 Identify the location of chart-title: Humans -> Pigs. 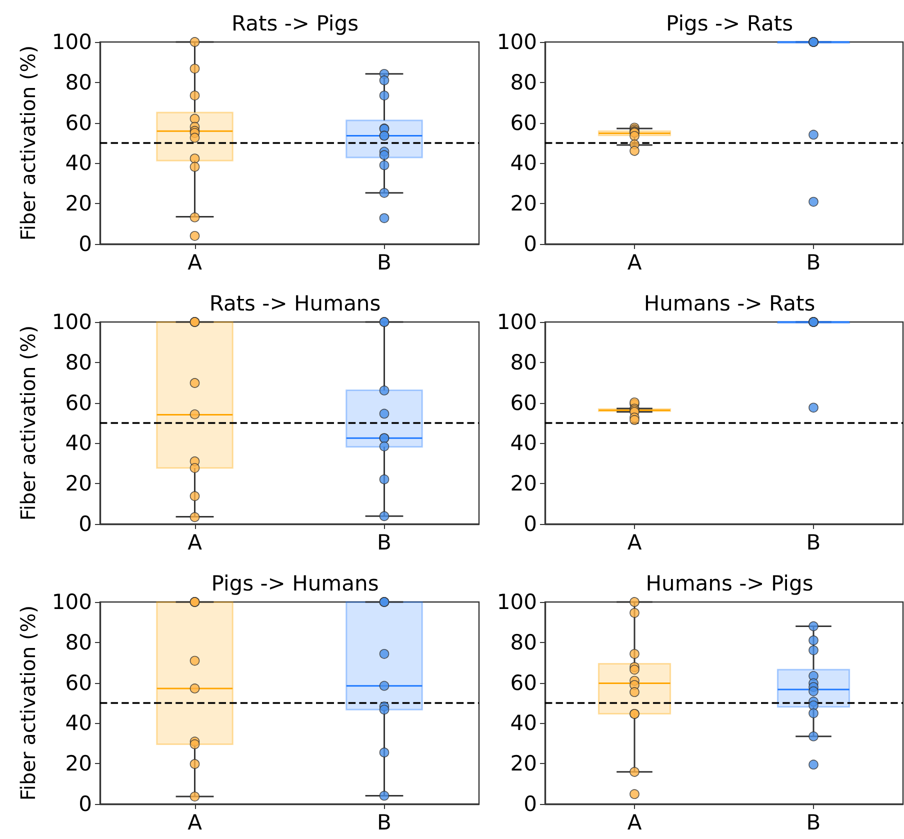
(730, 584).